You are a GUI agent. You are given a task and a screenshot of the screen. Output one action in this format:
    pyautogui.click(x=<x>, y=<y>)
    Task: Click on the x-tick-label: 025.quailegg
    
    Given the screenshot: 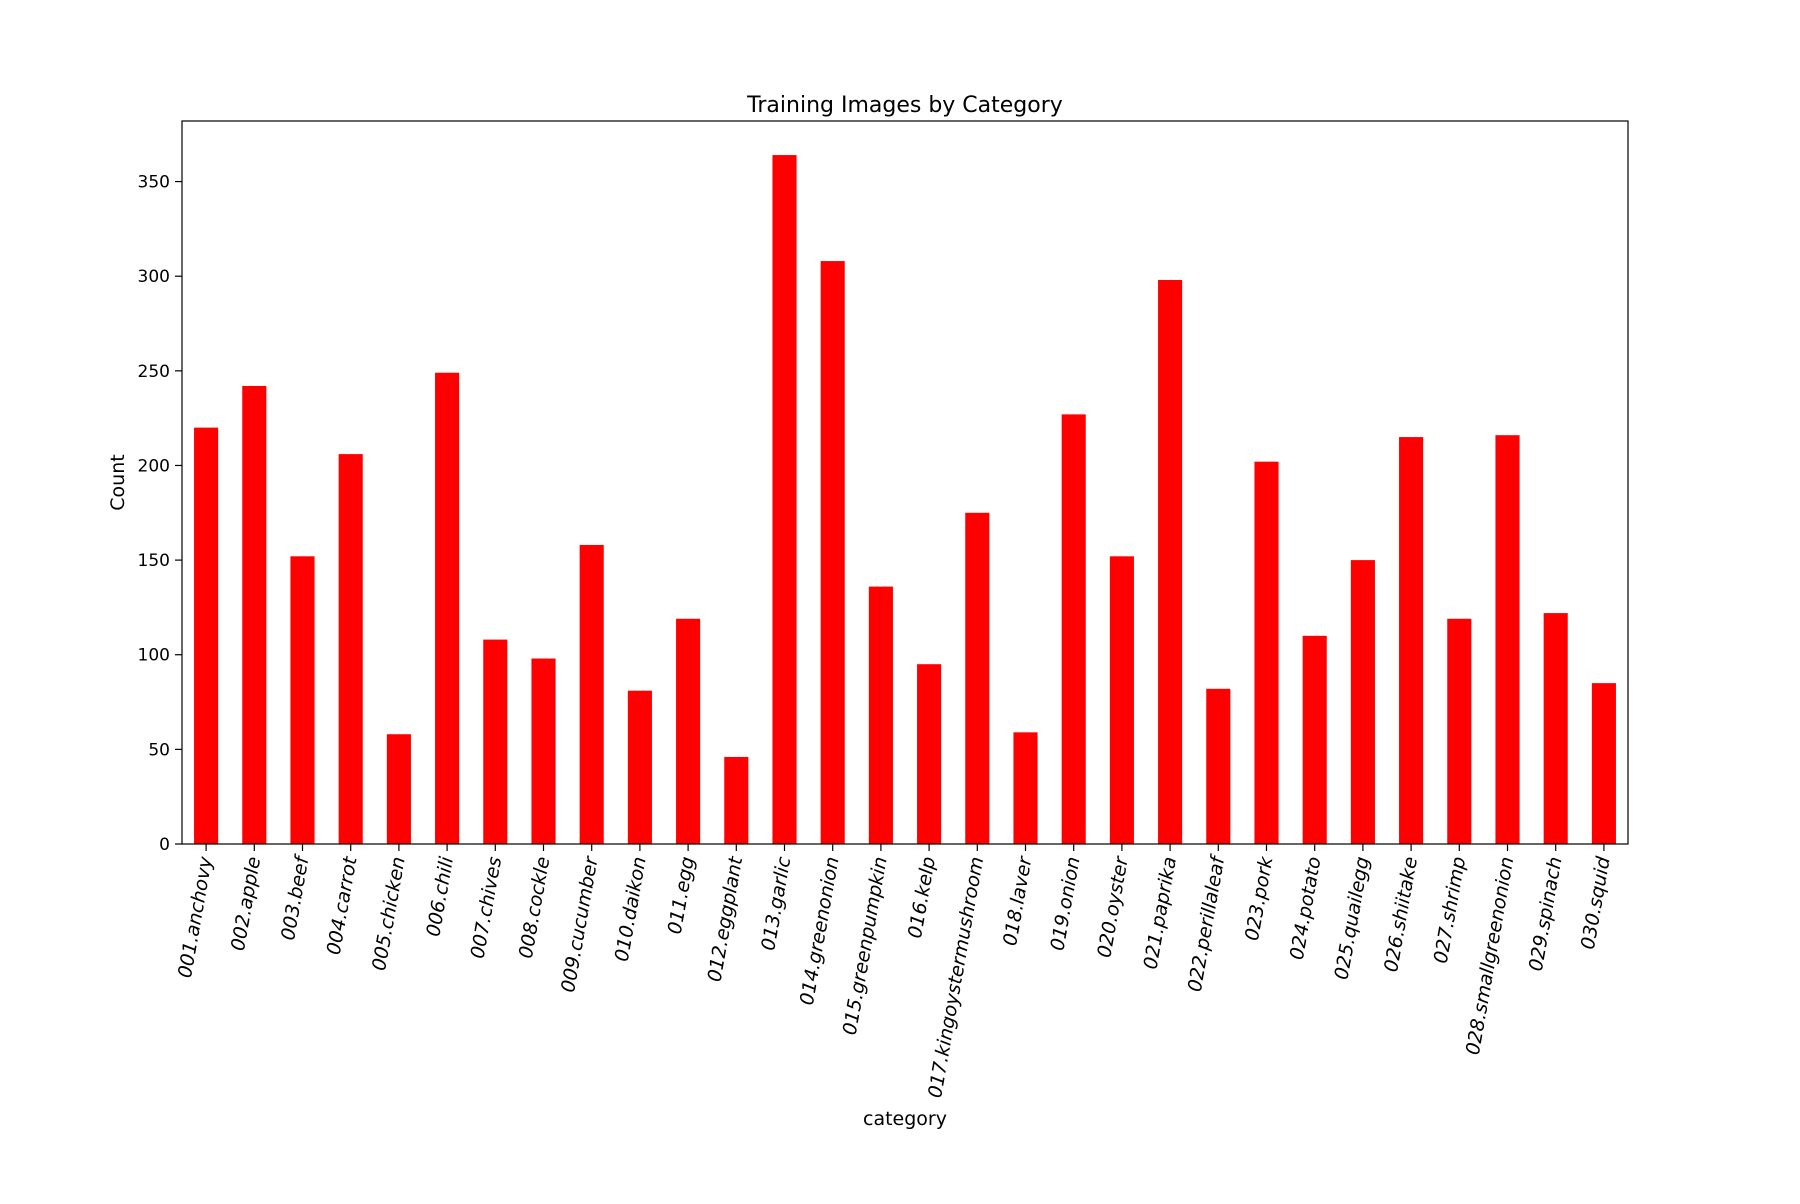 What is the action you would take?
    pyautogui.click(x=1352, y=918)
    